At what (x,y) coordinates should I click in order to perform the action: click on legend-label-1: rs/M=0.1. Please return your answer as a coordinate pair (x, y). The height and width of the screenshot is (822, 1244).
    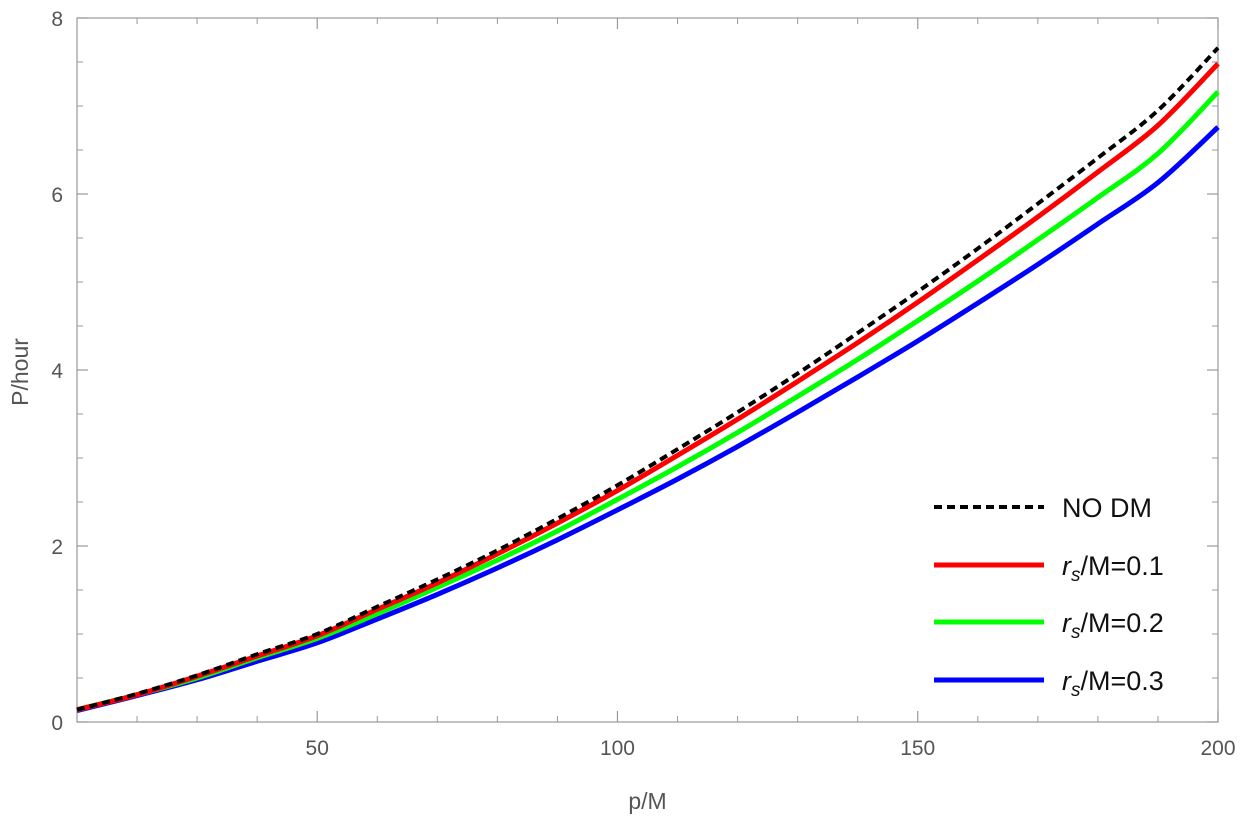
    Looking at the image, I should click on (1113, 568).